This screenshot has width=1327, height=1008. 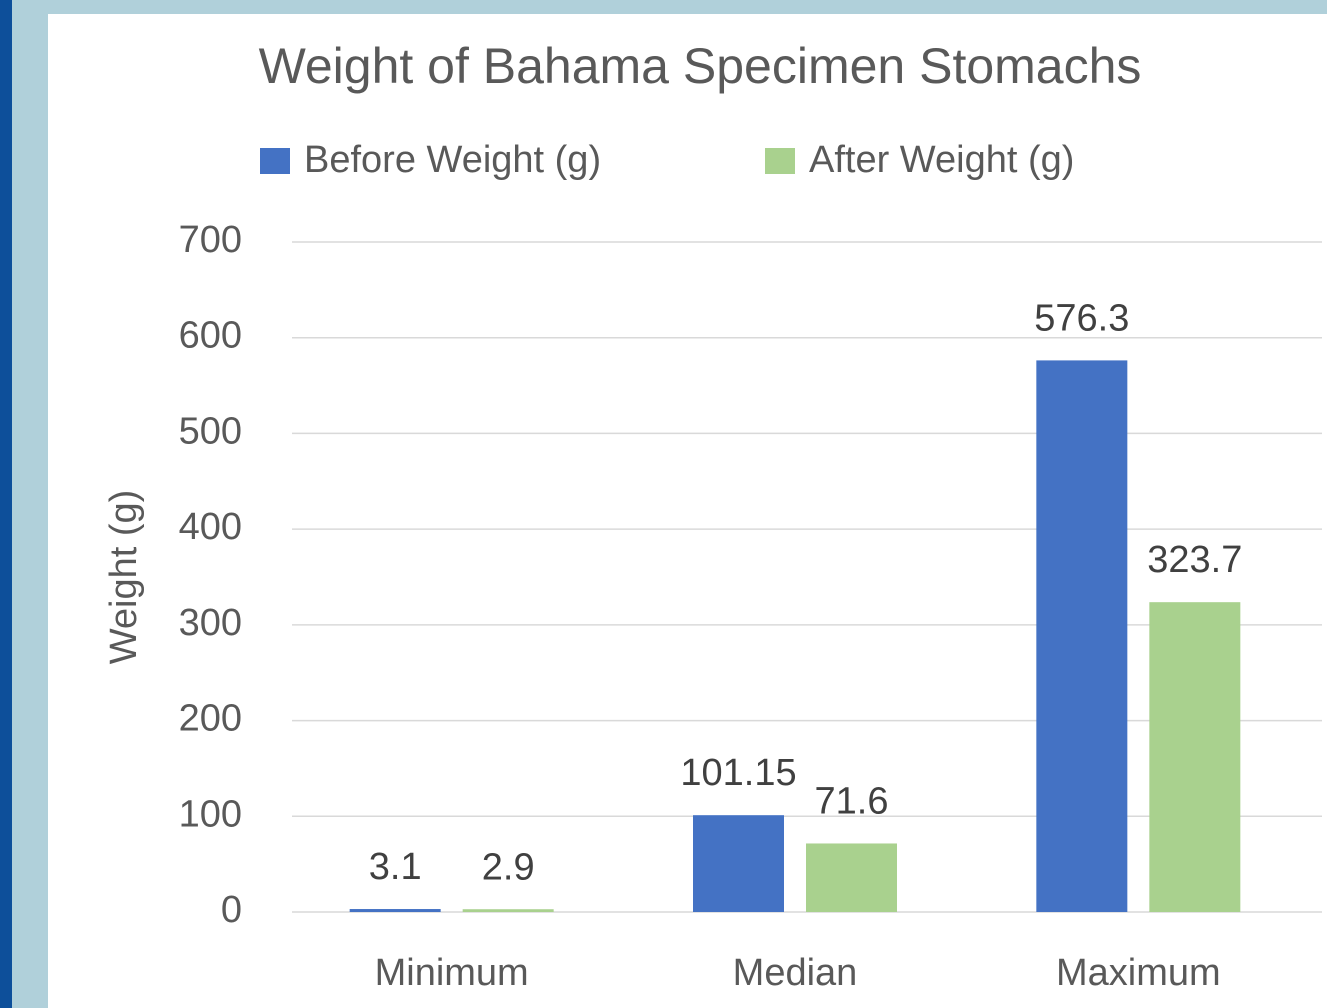 I want to click on y-tick-label: 300, so click(x=210, y=623).